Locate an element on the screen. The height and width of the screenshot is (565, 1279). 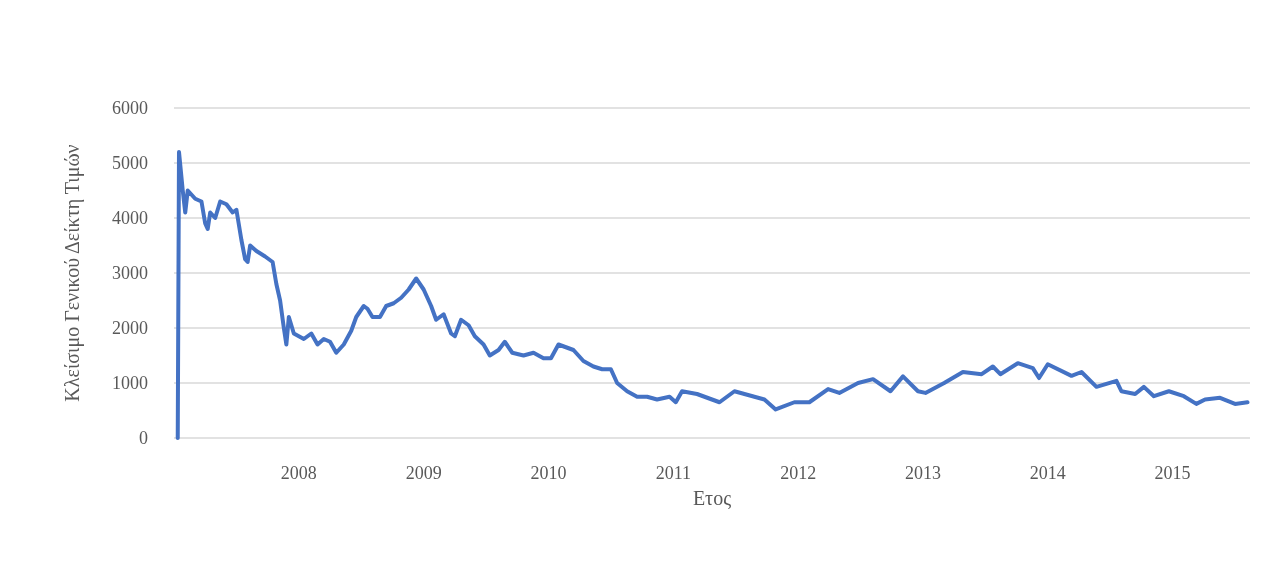
x-tick-label: 2010 is located at coordinates (548, 473).